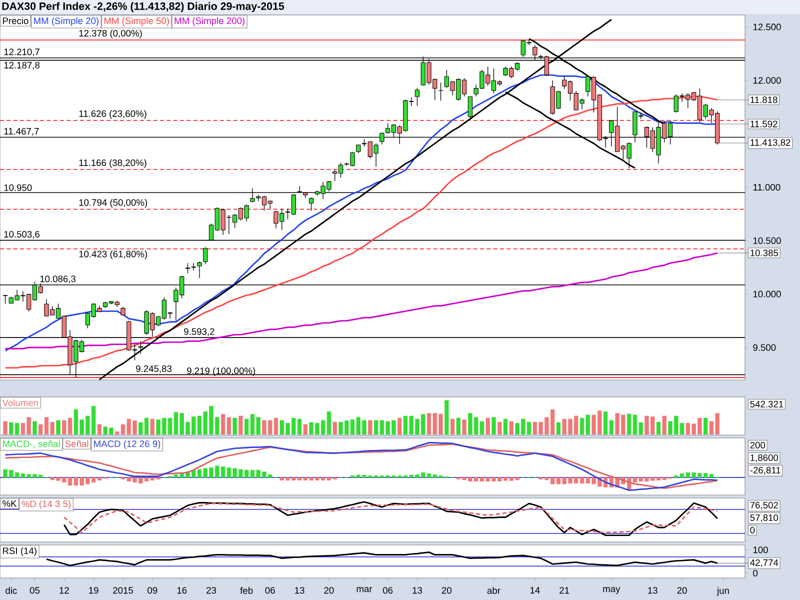 This screenshot has width=800, height=600. I want to click on x-tick-label: 12, so click(64, 590).